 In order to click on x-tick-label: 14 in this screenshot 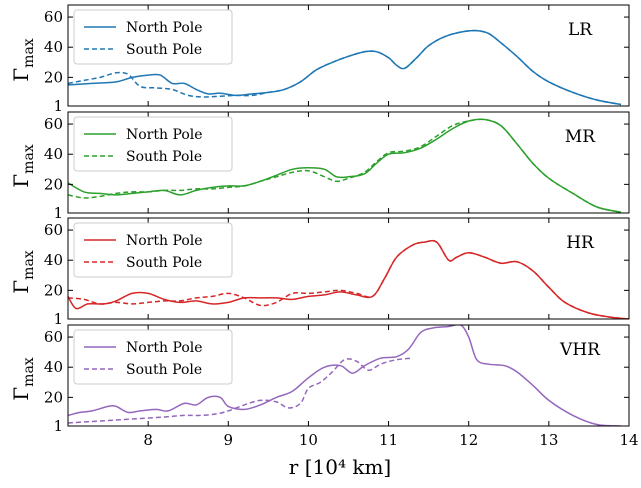, I will do `click(628, 440)`.